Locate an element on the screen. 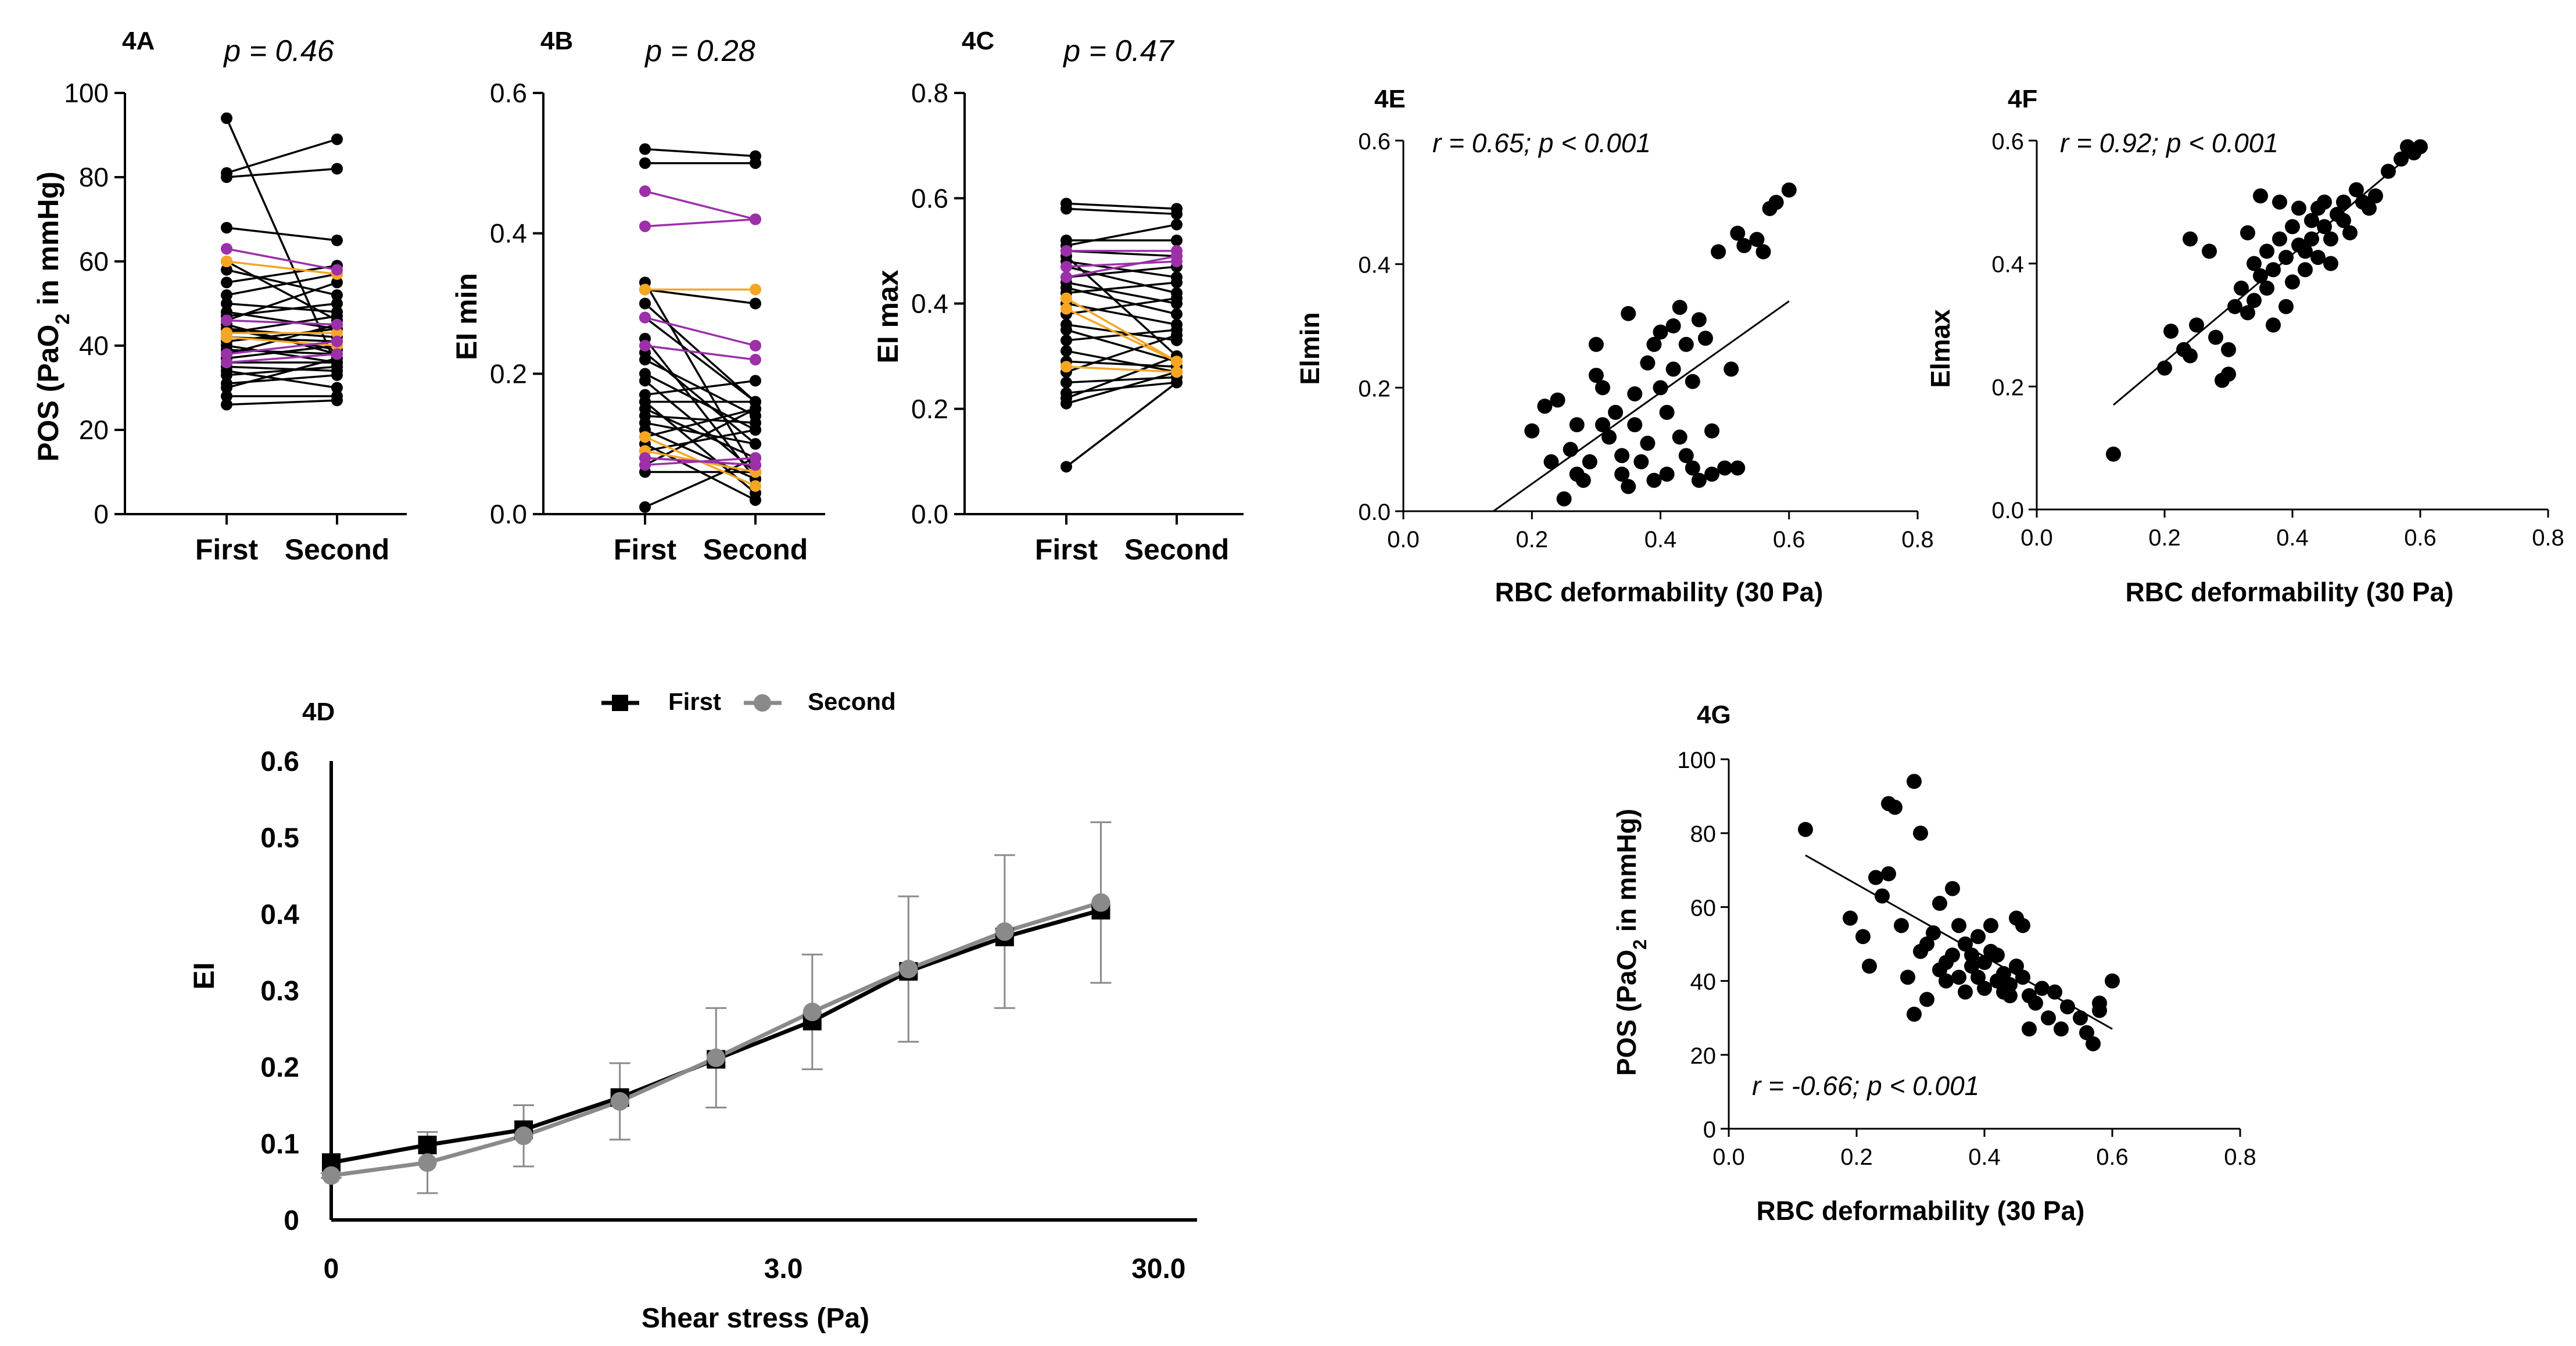 This screenshot has width=2576, height=1346. legend-second-marker is located at coordinates (762, 703).